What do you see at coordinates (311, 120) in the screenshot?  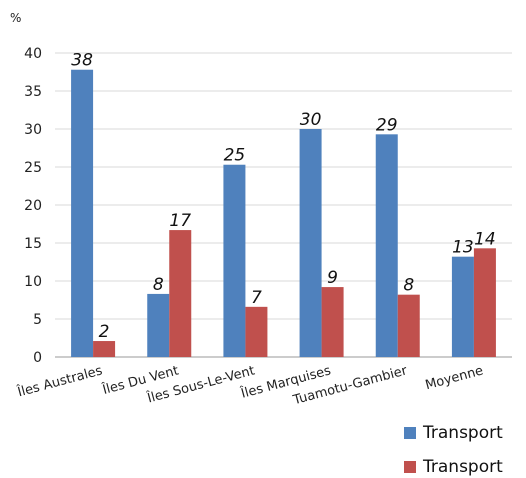 I see `data-label: 30` at bounding box center [311, 120].